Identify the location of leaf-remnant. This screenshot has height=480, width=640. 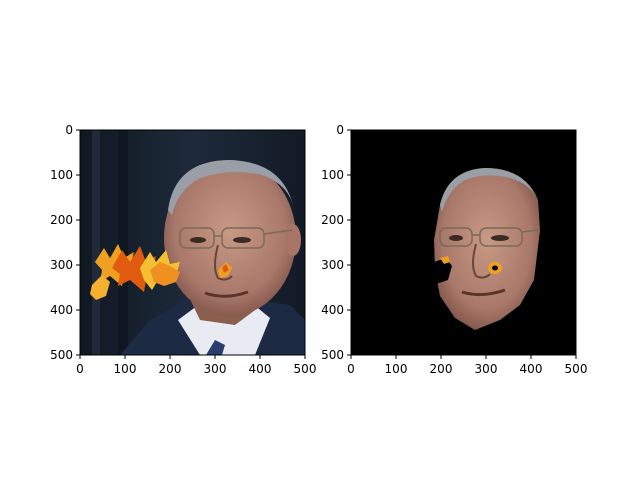
(495, 268).